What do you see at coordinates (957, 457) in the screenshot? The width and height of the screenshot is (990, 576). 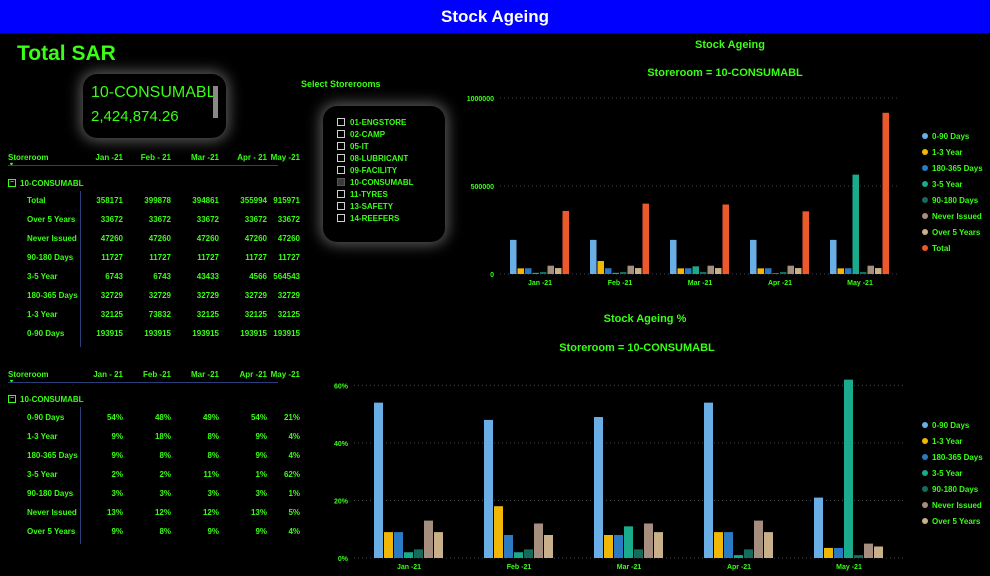 I see `legend-label: 180-365 Days` at bounding box center [957, 457].